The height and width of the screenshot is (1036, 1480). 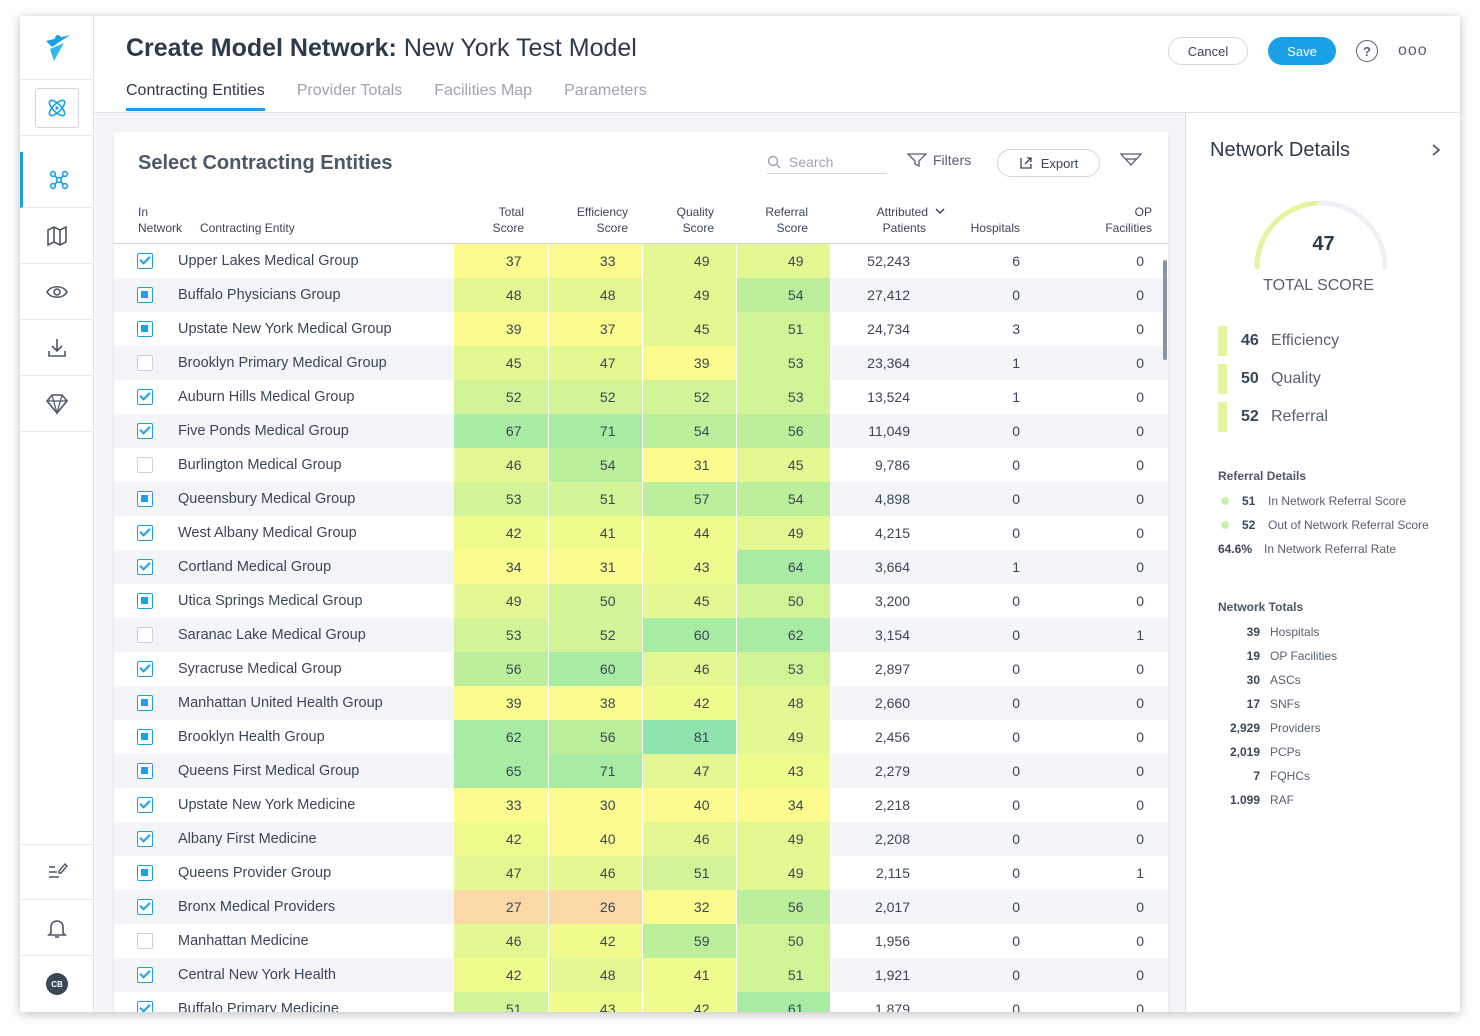 I want to click on table-row: Queensbury Medical Group 53 51 57 54 4,898 0 0, so click(x=641, y=498).